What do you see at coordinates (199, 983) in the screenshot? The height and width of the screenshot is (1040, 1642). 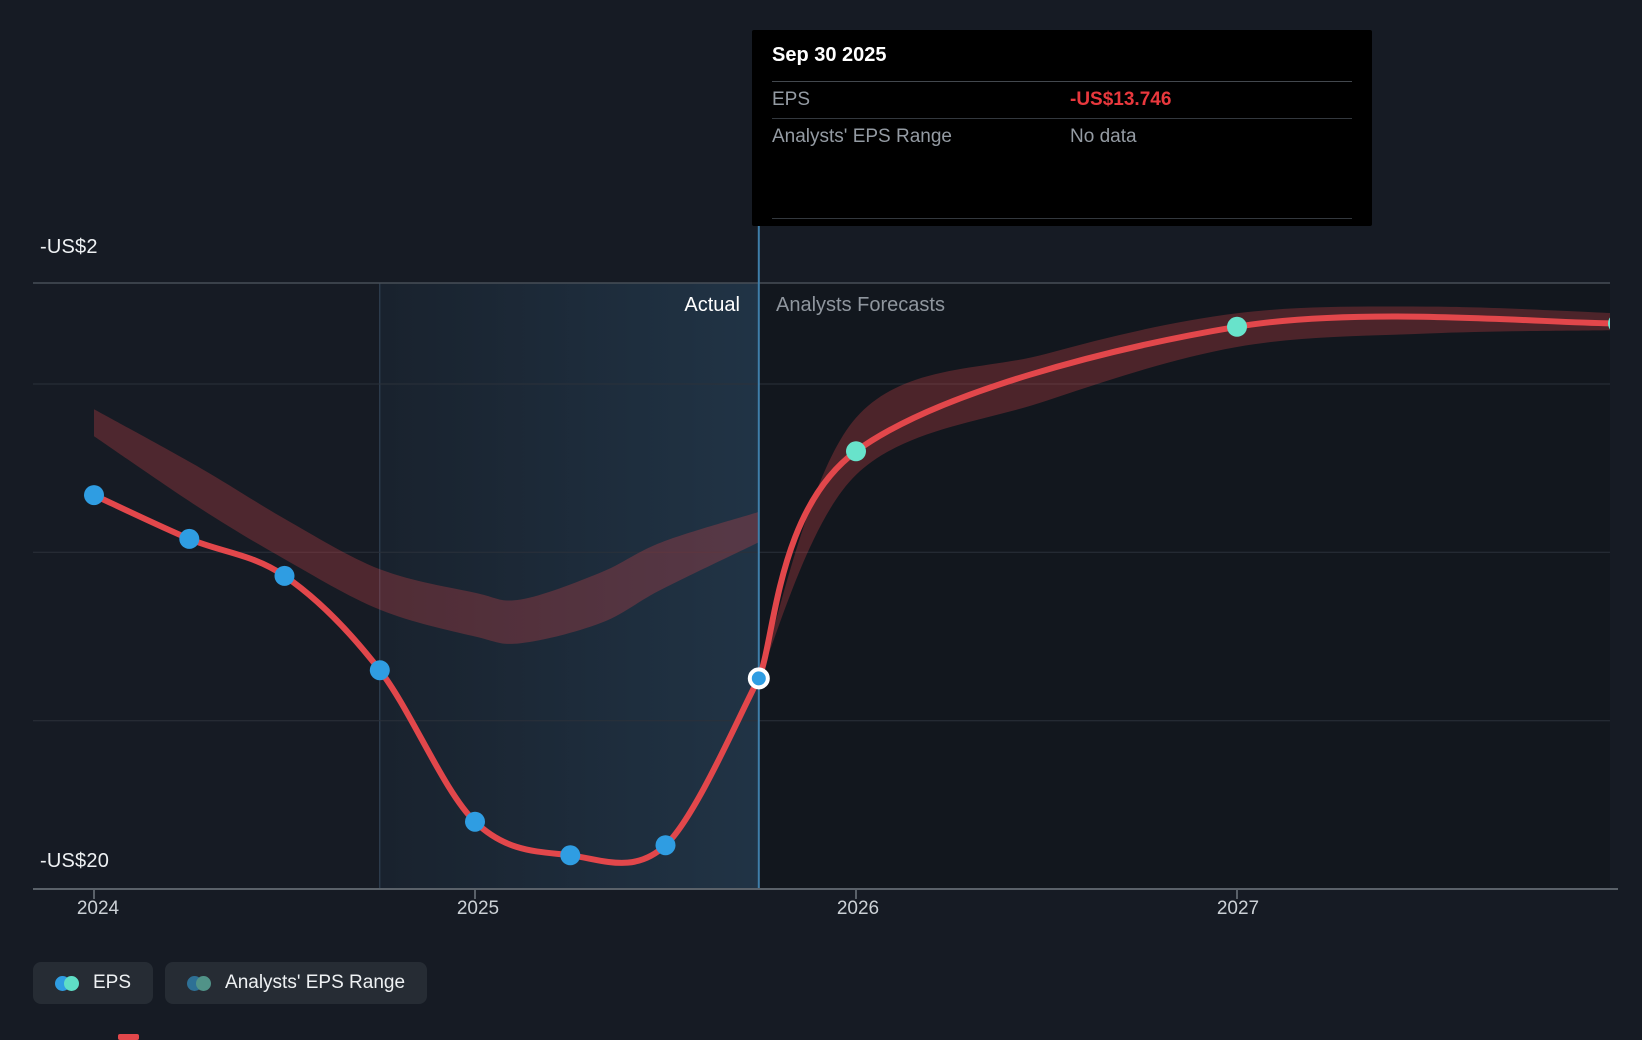 I see `range-series-icon` at bounding box center [199, 983].